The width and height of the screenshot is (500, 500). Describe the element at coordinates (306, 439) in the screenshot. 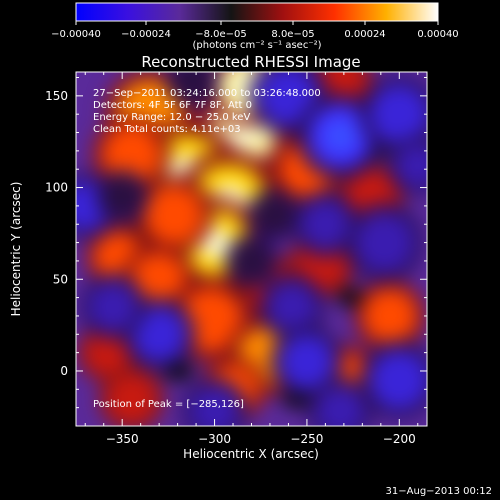

I see `x-tick-label: −250` at that location.